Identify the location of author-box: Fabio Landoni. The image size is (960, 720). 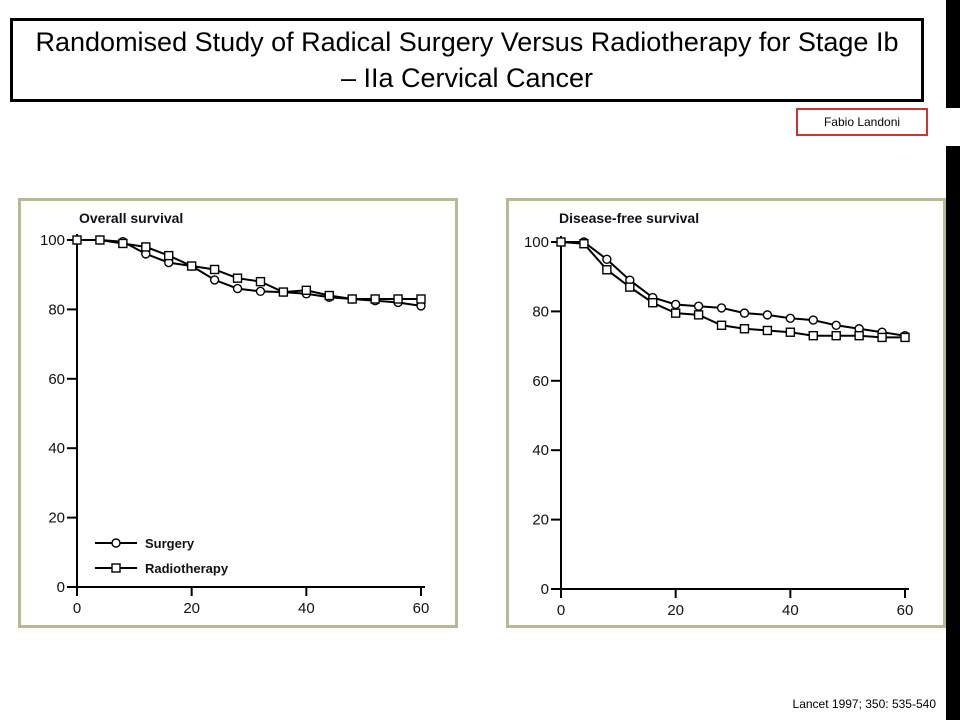
(862, 122).